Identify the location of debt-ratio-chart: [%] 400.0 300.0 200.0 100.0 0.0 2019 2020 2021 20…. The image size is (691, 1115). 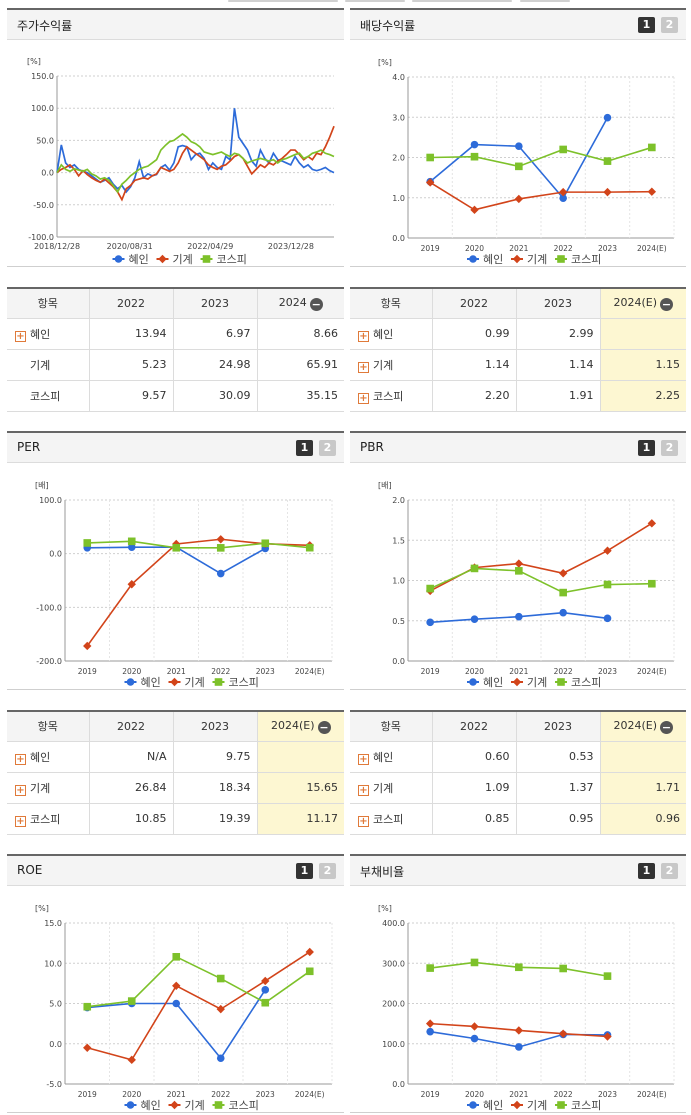
(518, 1000).